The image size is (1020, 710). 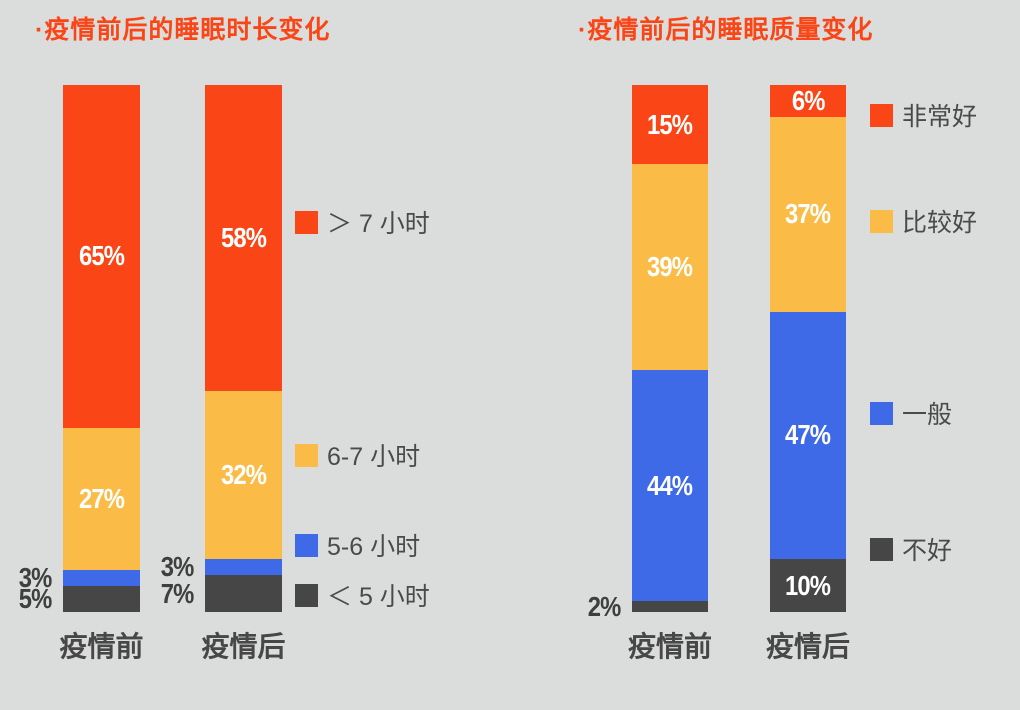 I want to click on value-label: 39%, so click(x=670, y=266).